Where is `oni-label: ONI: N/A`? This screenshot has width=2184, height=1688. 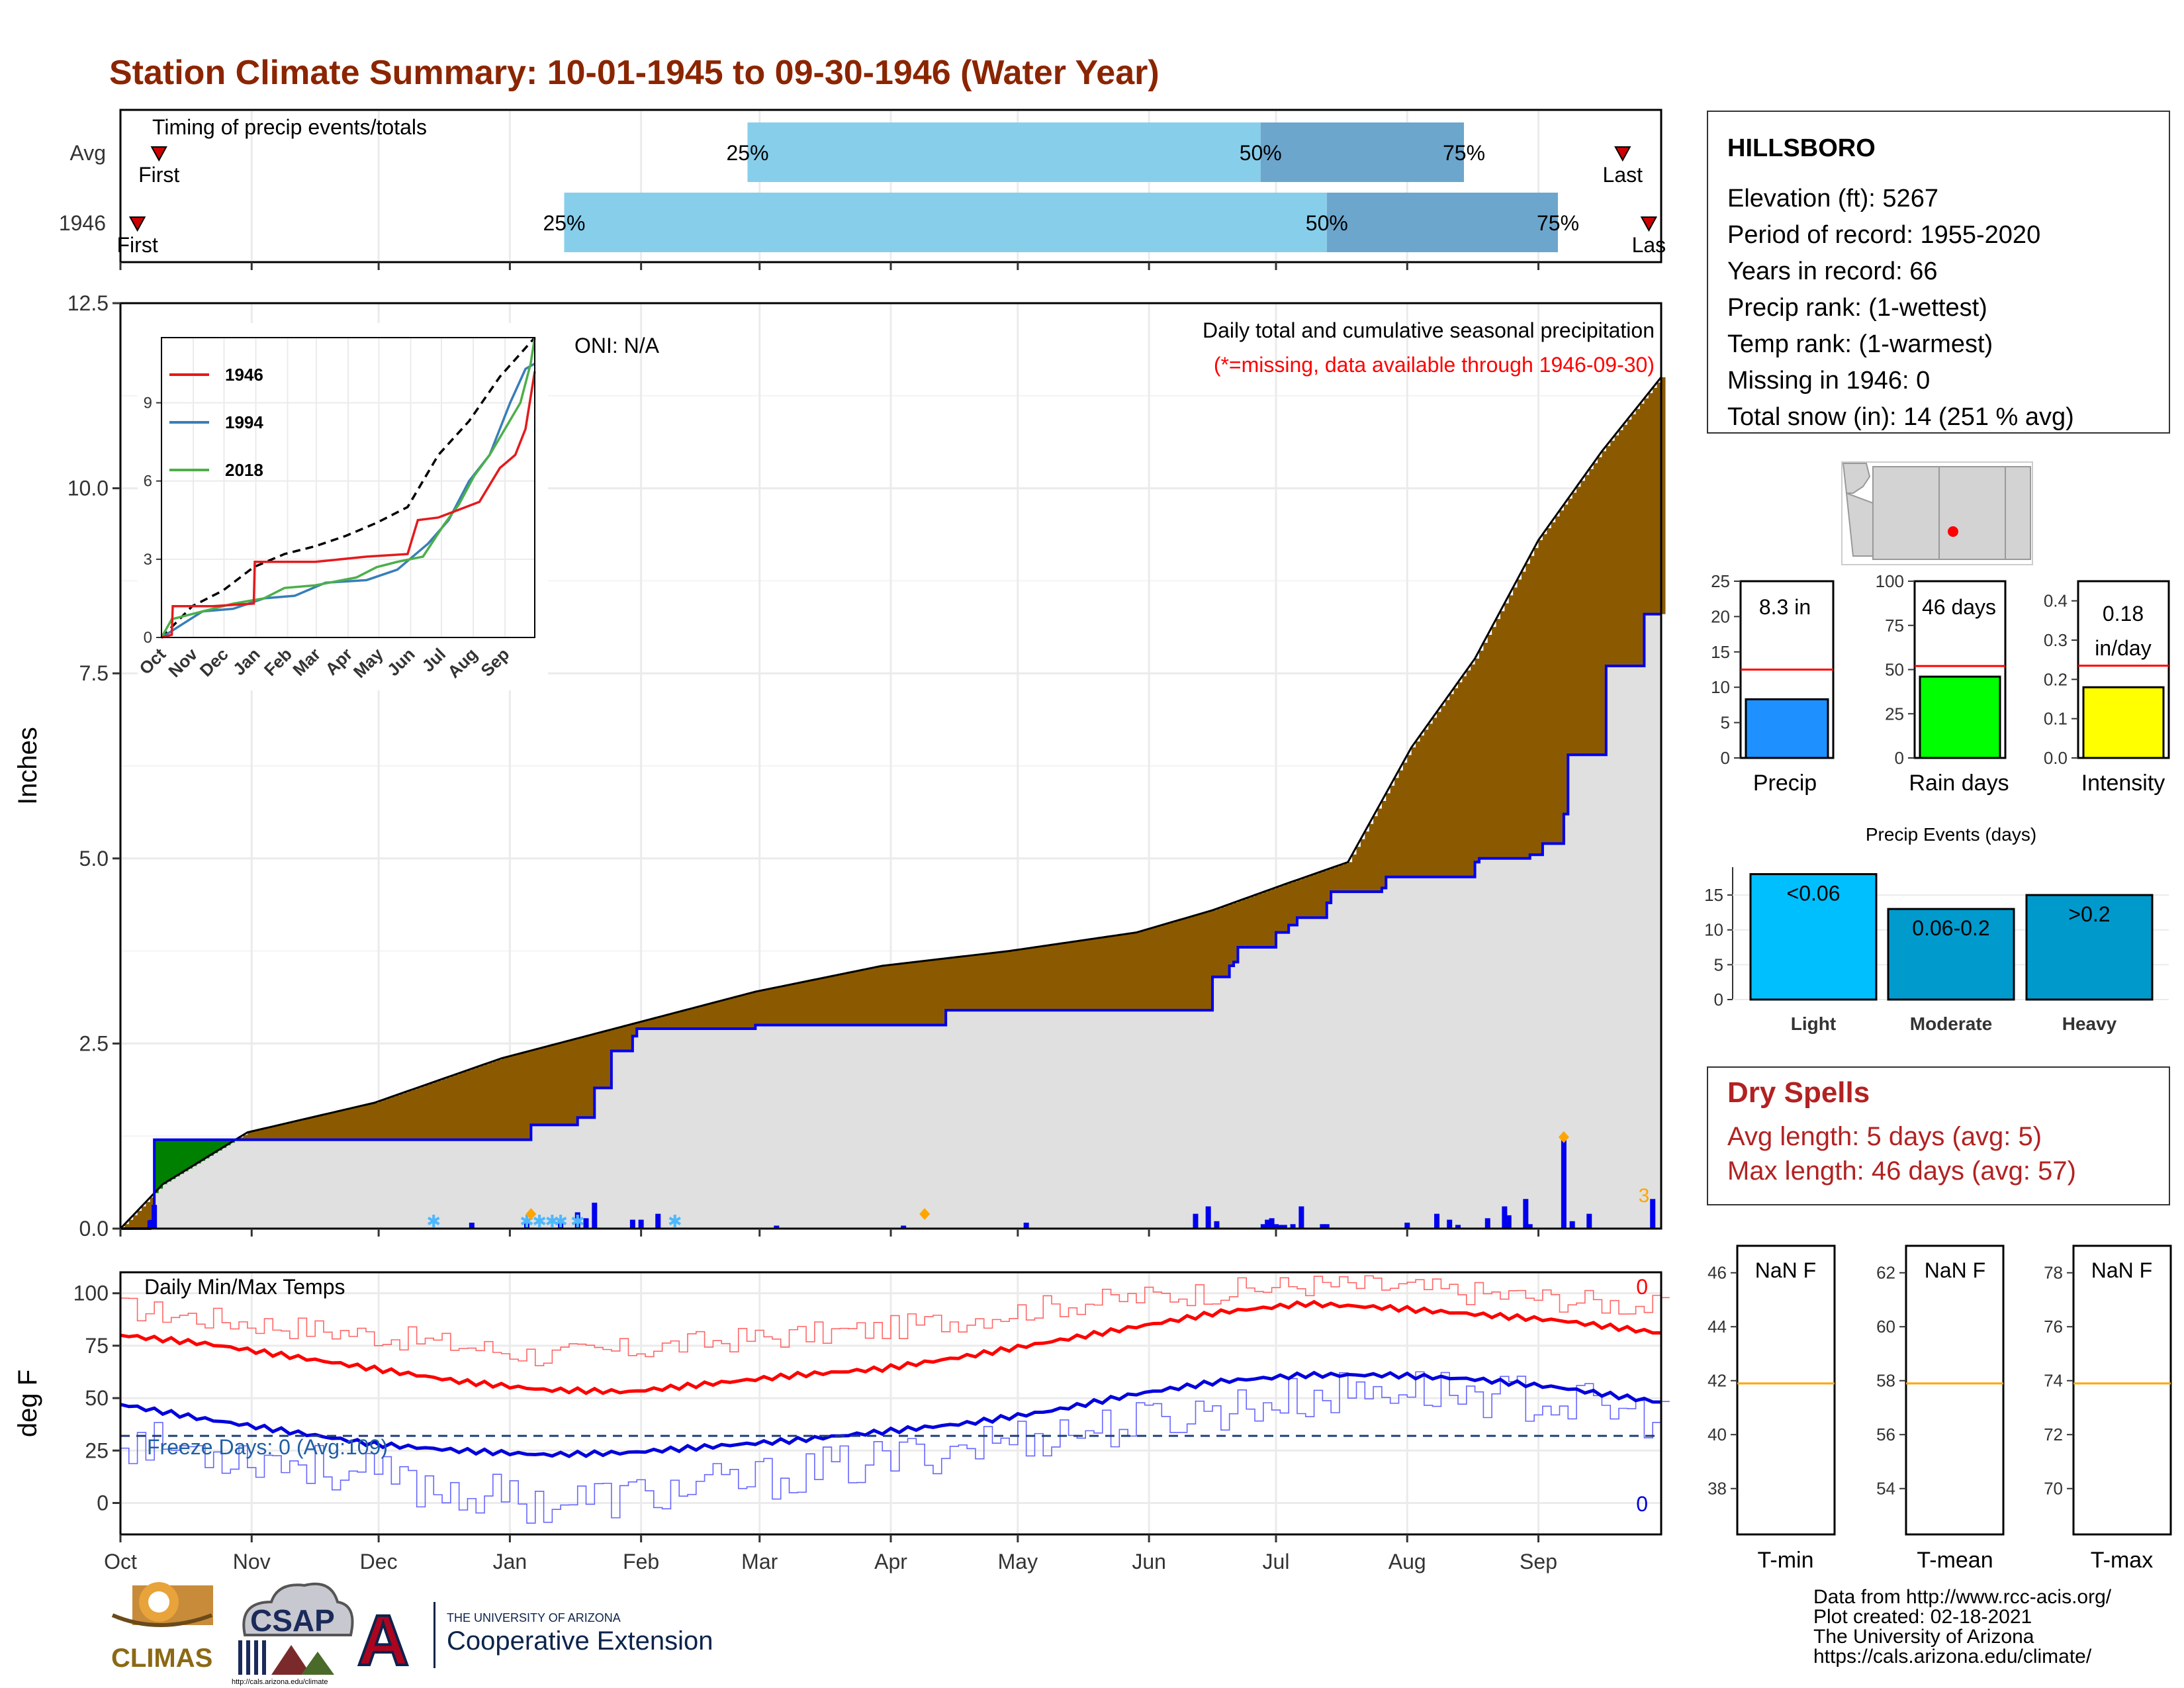
oni-label: ONI: N/A is located at coordinates (617, 345).